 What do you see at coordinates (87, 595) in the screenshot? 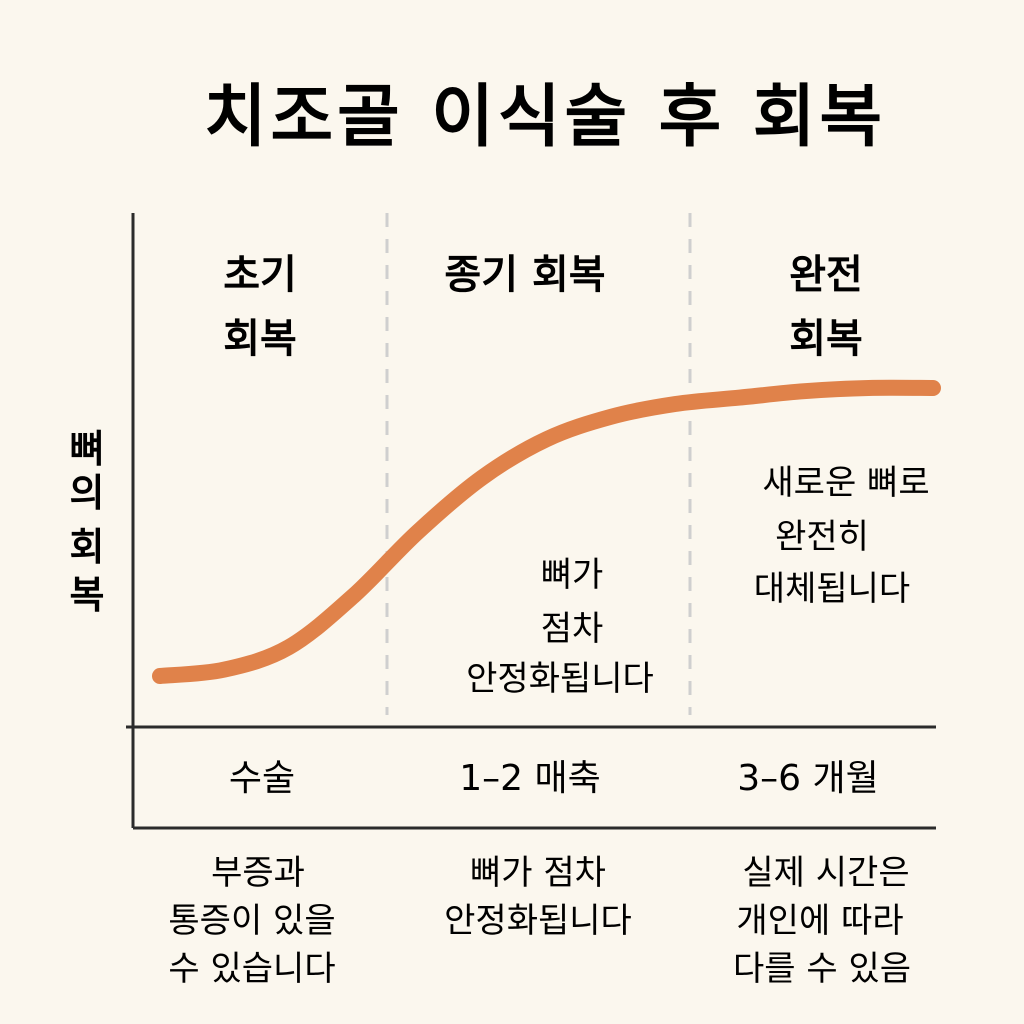
I see `y-axis-label-char: 복` at bounding box center [87, 595].